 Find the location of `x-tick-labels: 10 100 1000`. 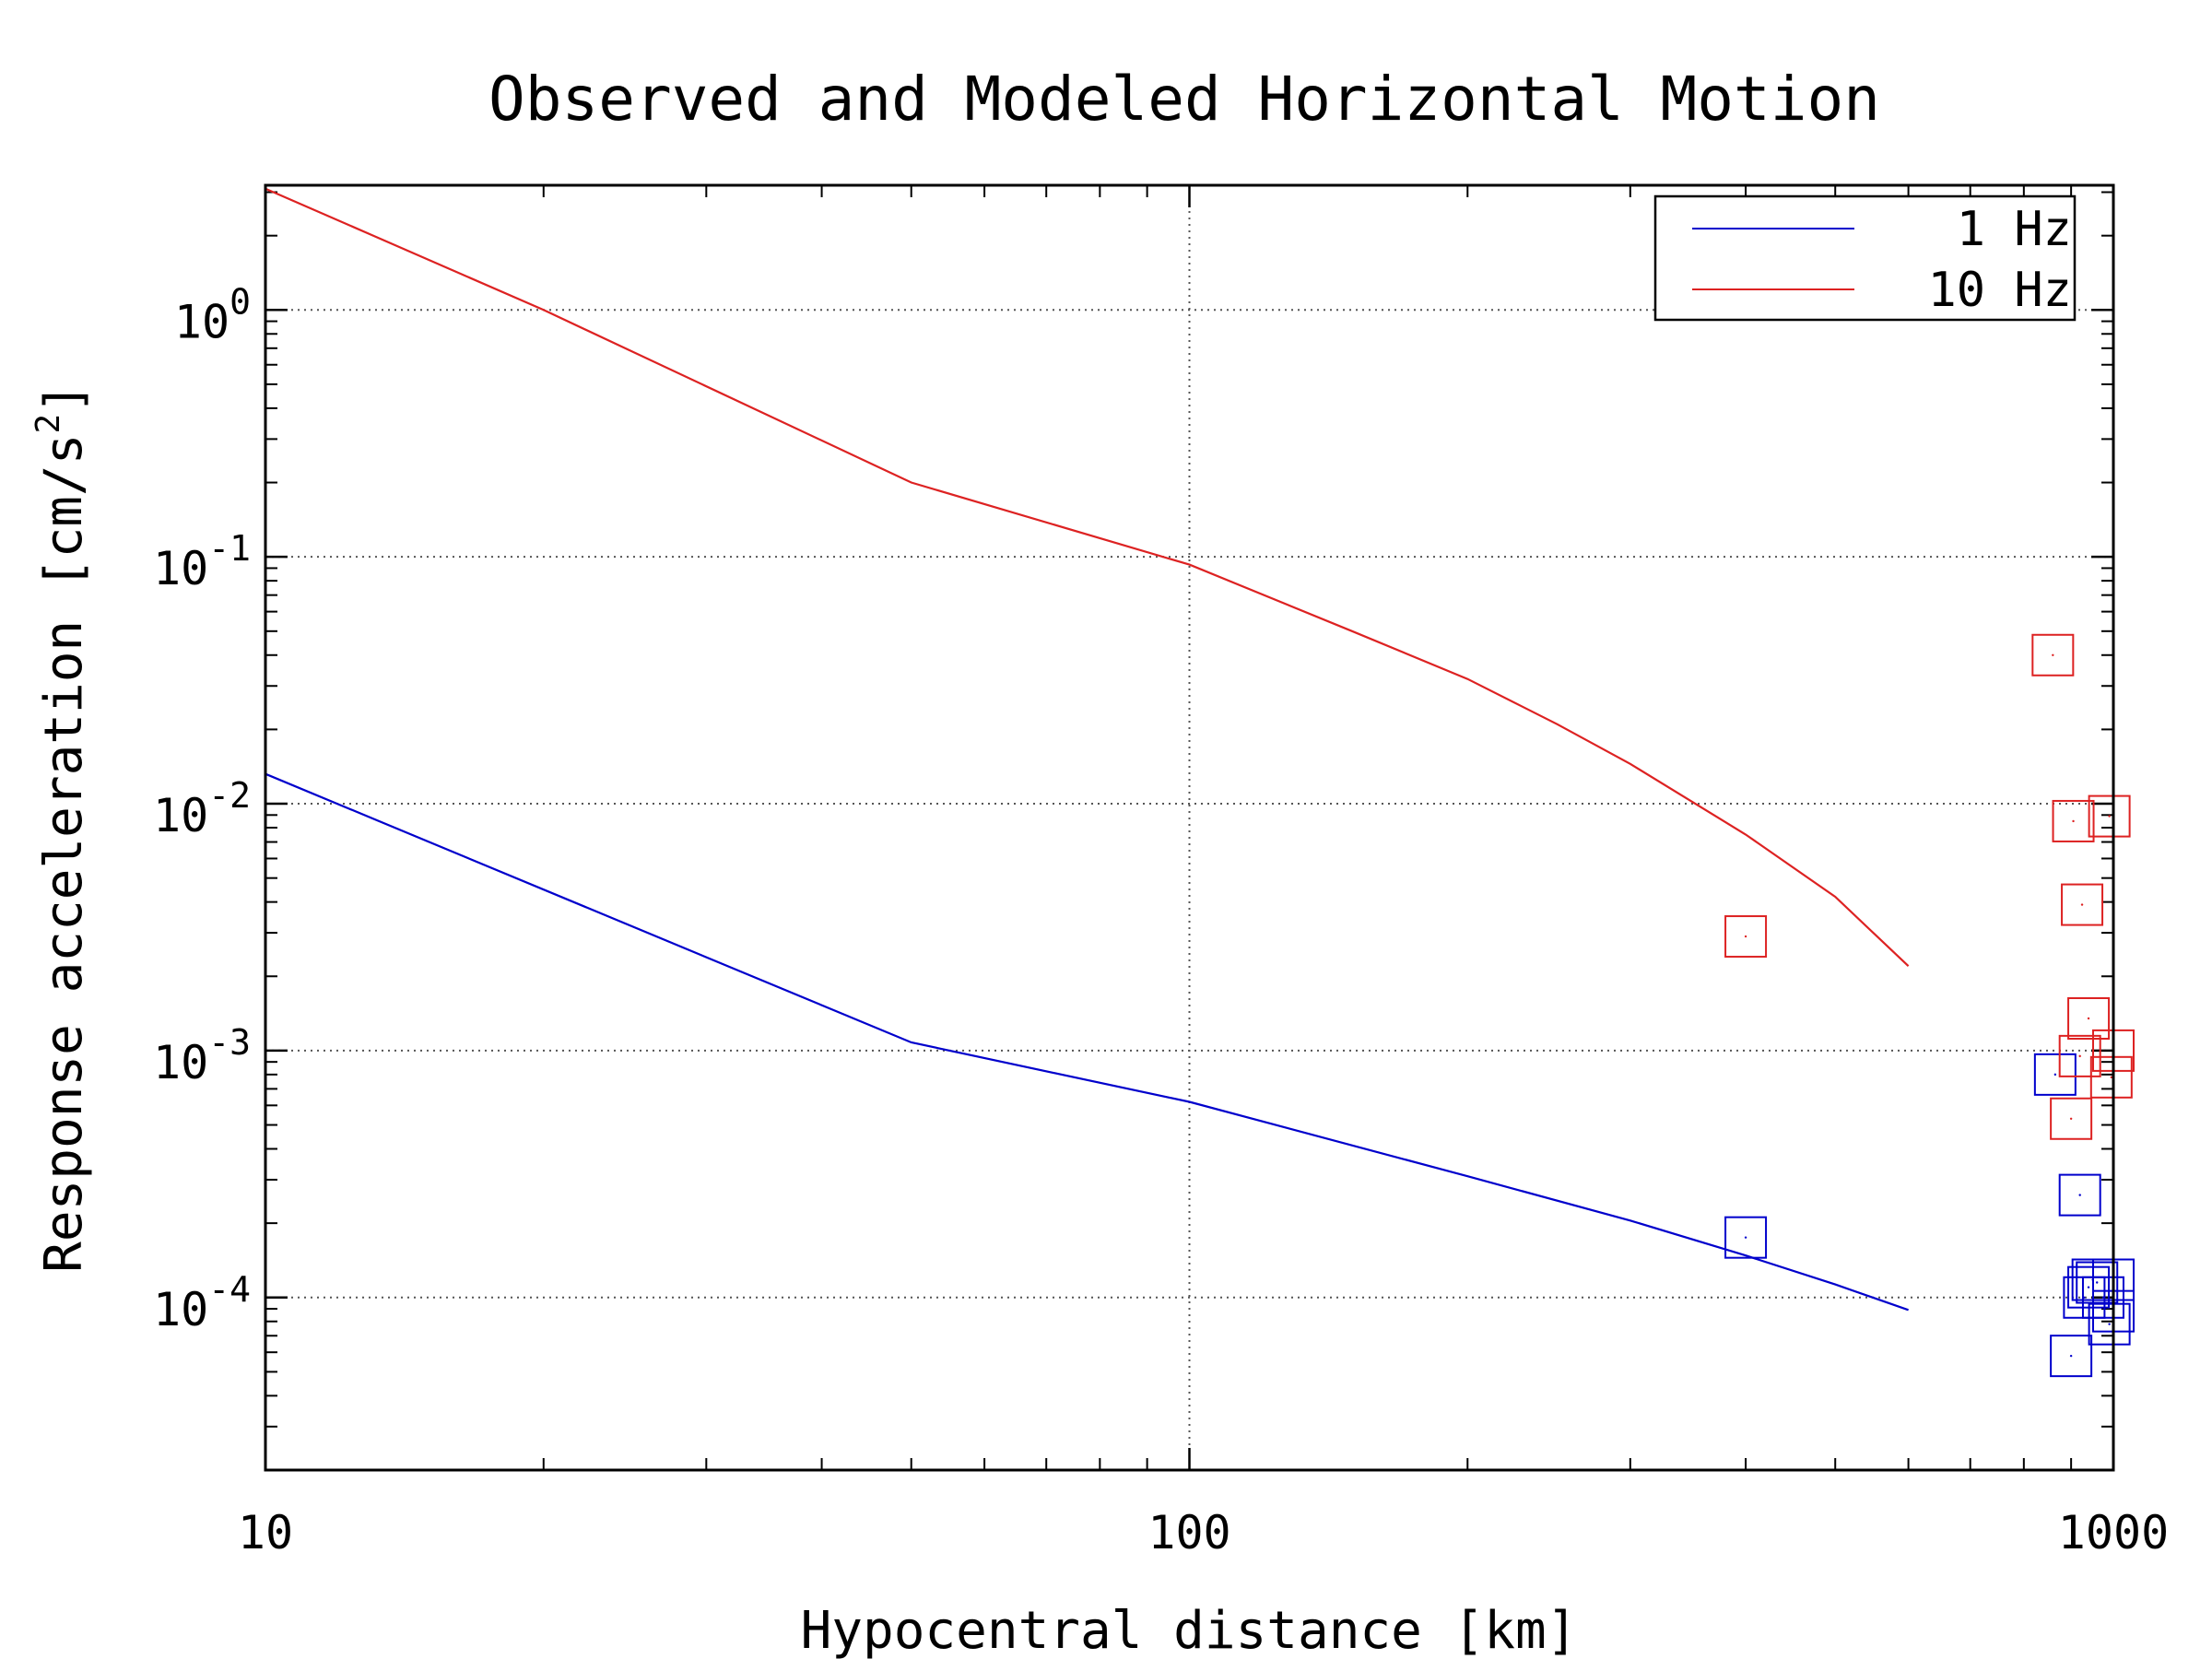

x-tick-labels: 10 100 1000 is located at coordinates (1203, 1532).